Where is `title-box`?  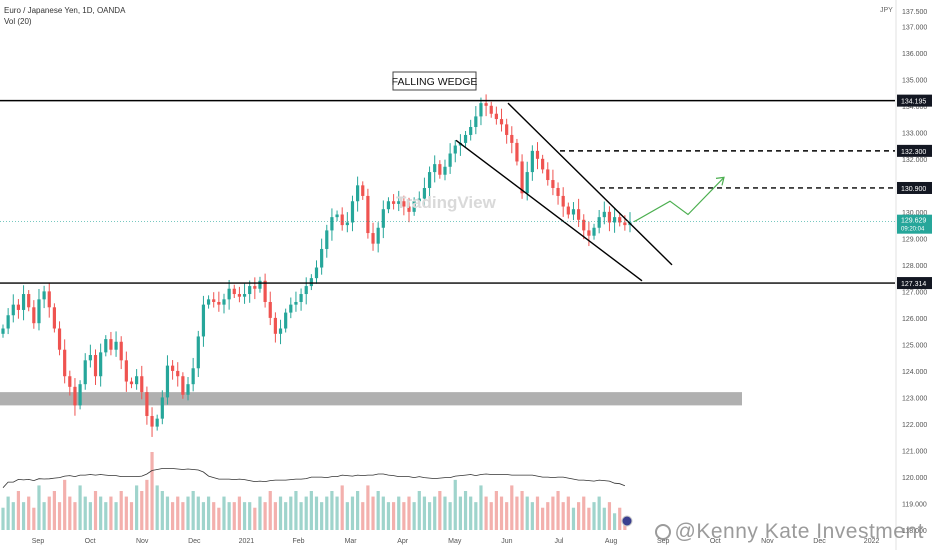 title-box is located at coordinates (434, 81).